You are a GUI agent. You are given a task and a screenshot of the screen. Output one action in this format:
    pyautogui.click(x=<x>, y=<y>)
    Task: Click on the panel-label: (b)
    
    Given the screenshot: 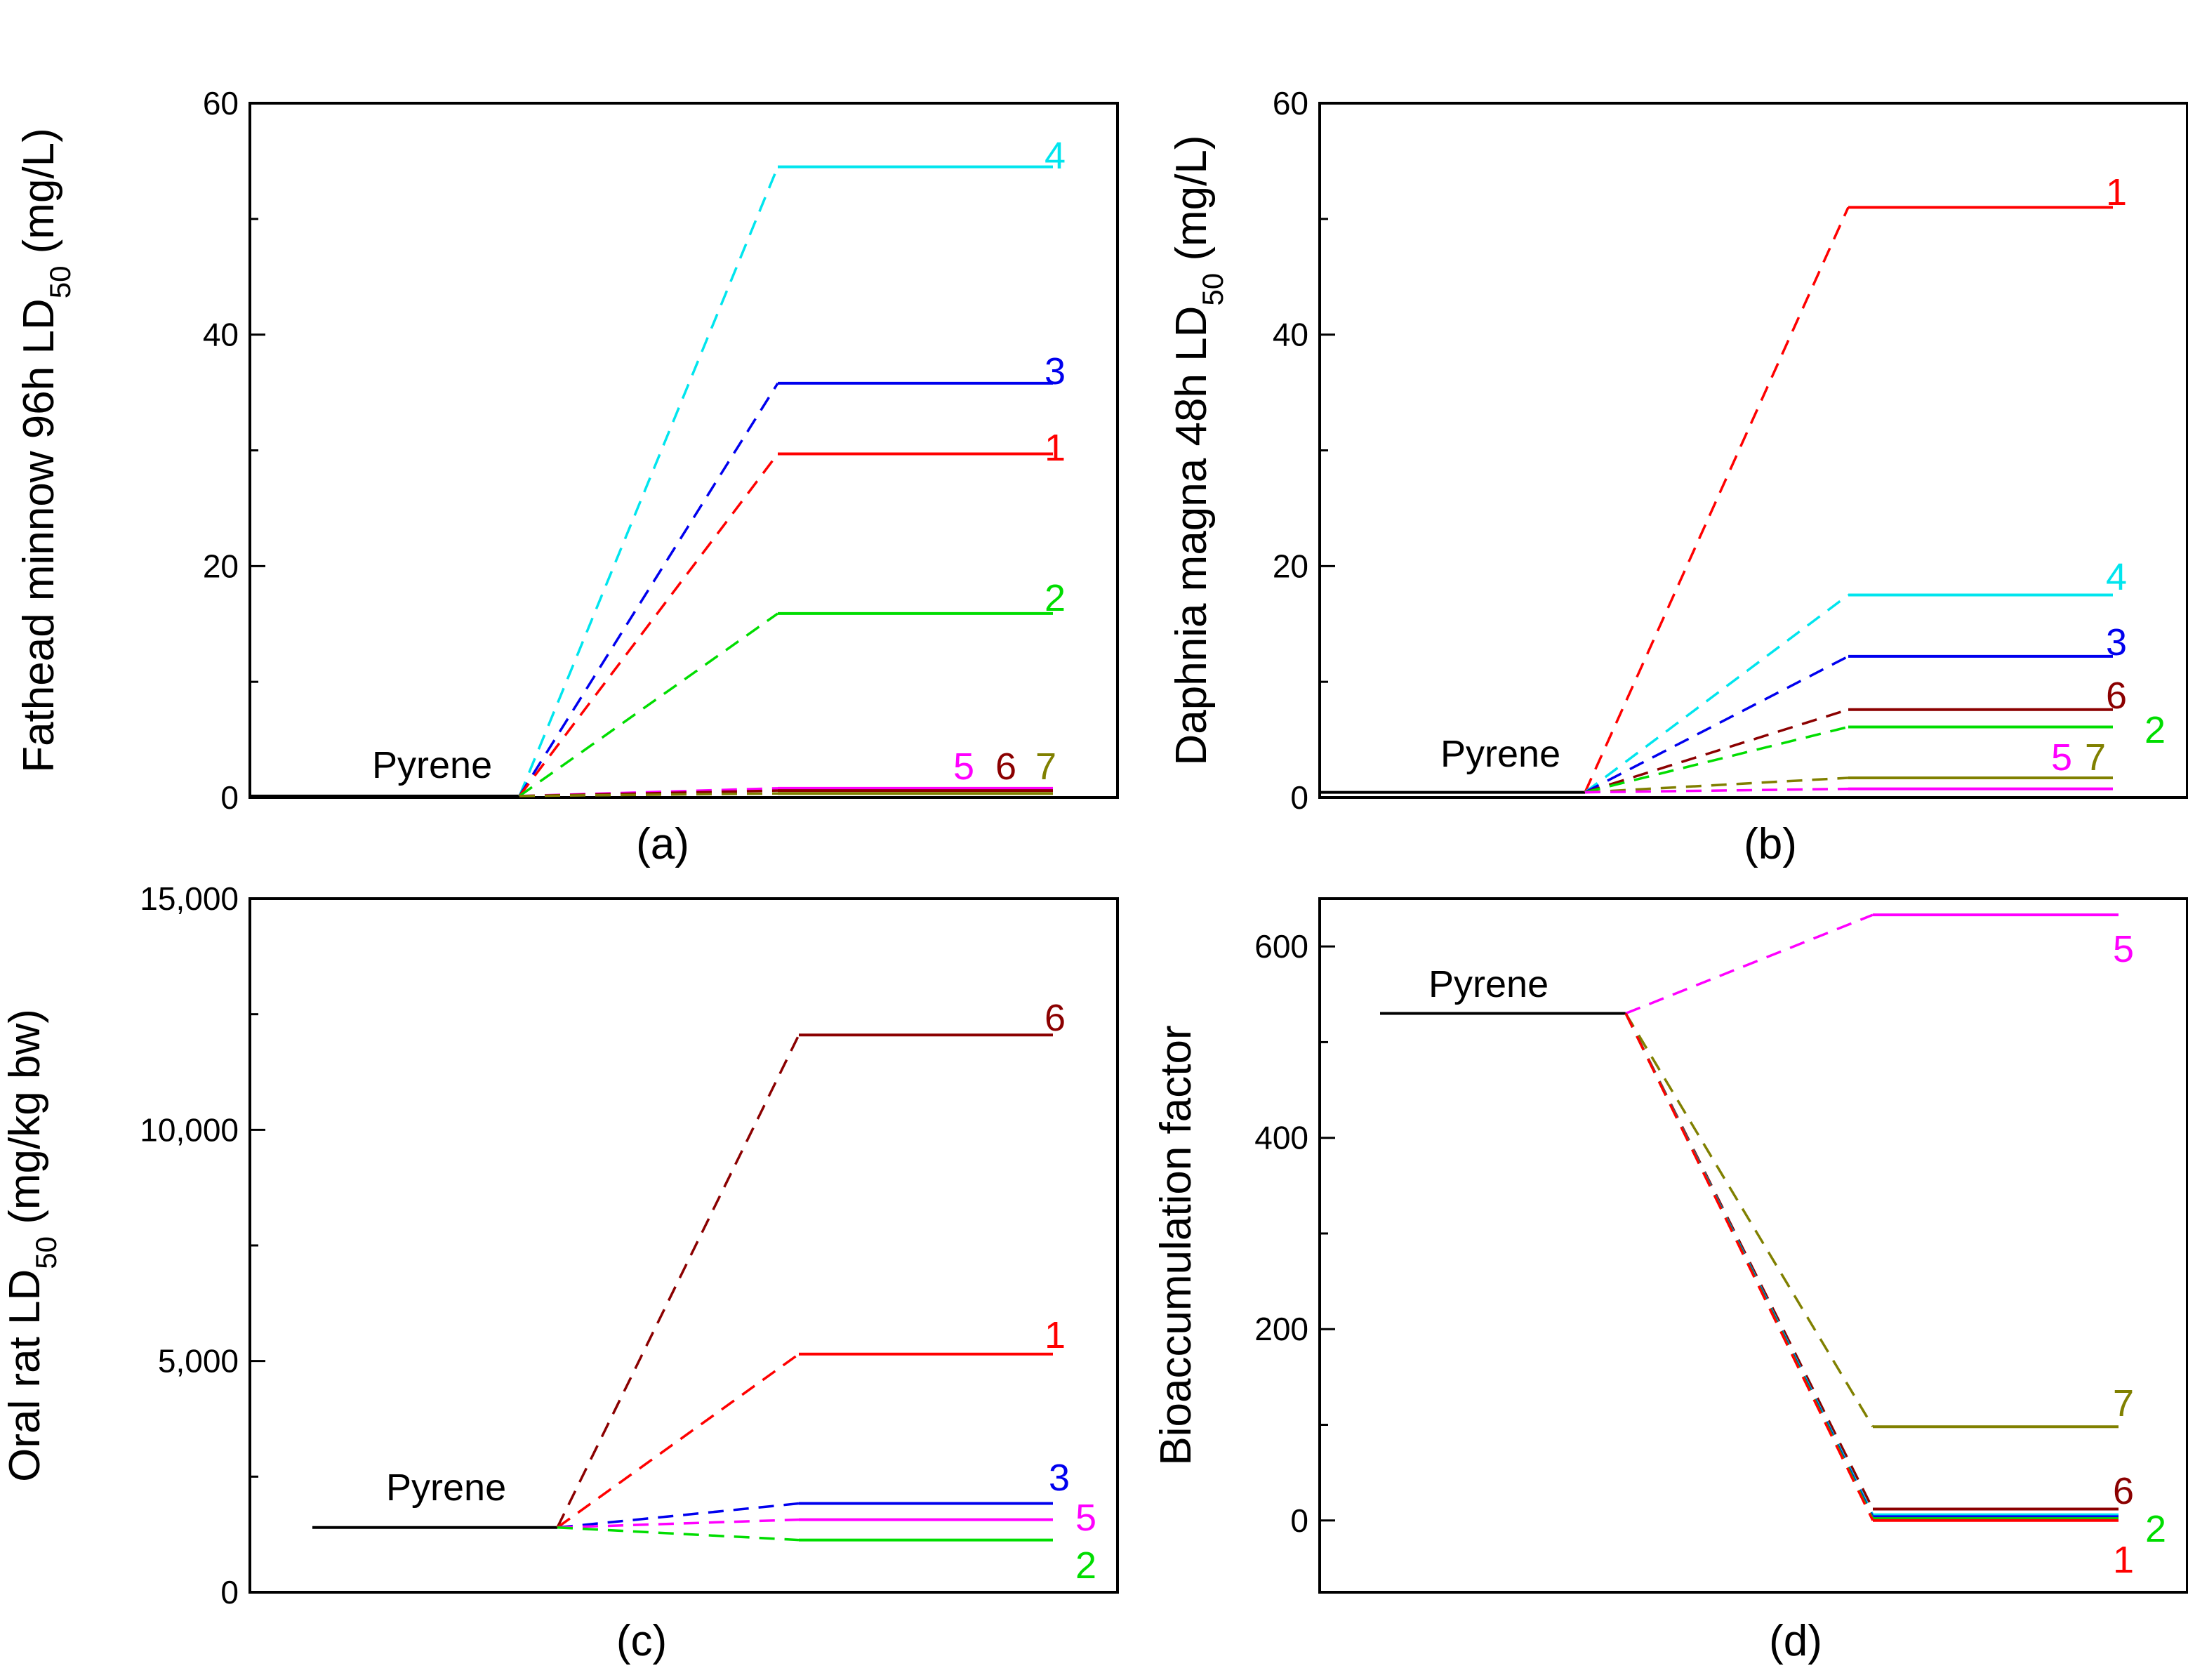 What is the action you would take?
    pyautogui.click(x=1770, y=844)
    